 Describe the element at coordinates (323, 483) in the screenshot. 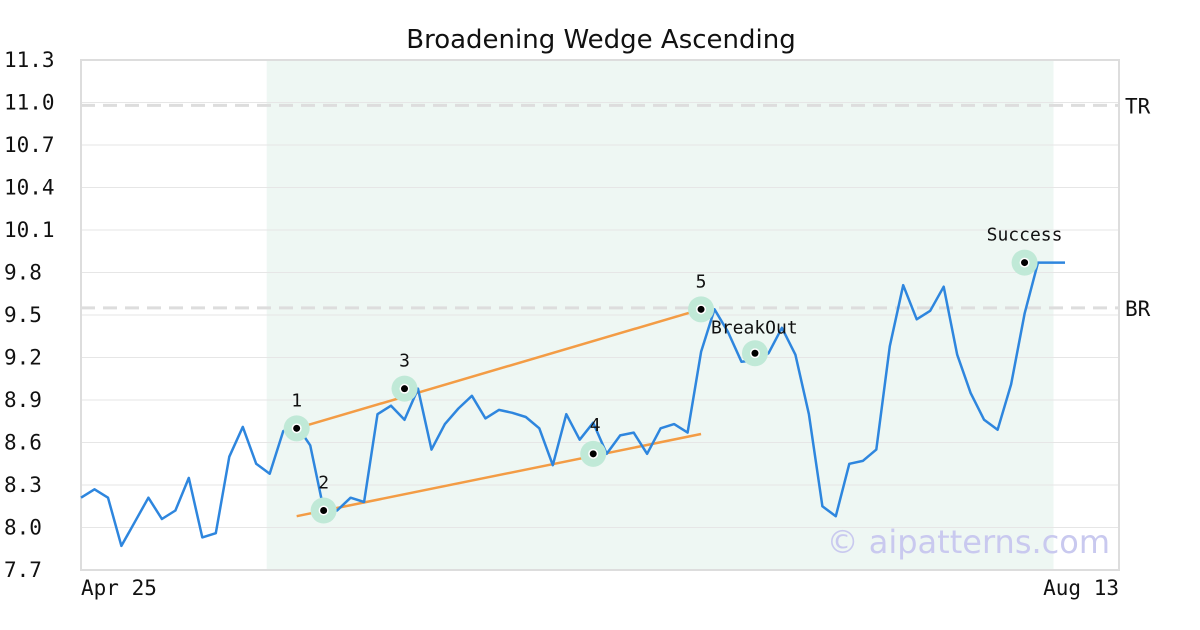

I see `point-label: 2` at that location.